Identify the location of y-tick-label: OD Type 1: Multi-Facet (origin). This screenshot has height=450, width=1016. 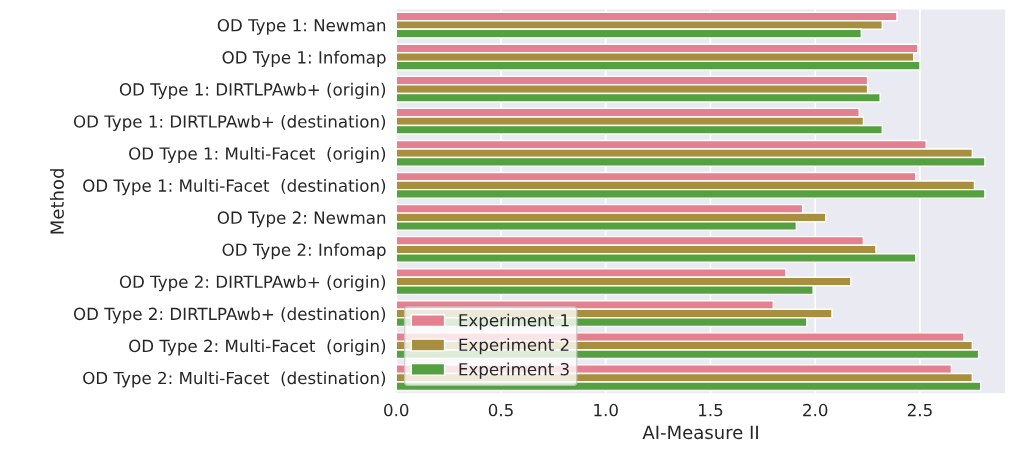
(257, 155).